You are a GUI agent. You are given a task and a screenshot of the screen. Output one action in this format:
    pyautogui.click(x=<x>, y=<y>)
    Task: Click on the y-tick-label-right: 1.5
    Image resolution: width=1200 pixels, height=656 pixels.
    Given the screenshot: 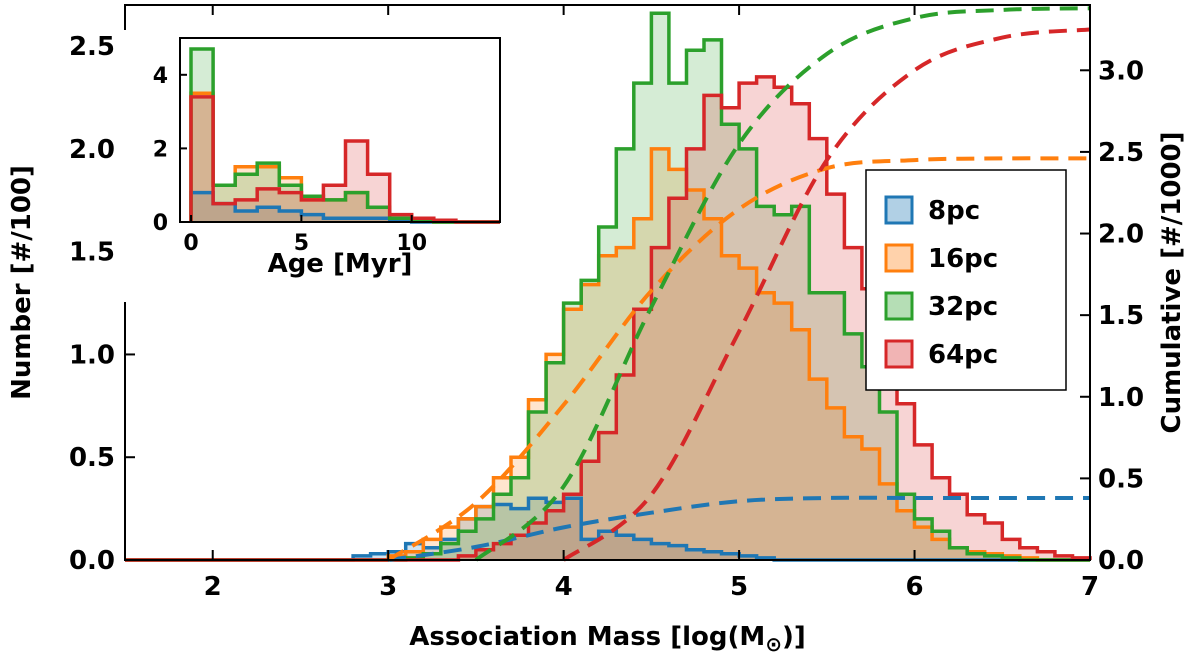 What is the action you would take?
    pyautogui.click(x=1121, y=316)
    